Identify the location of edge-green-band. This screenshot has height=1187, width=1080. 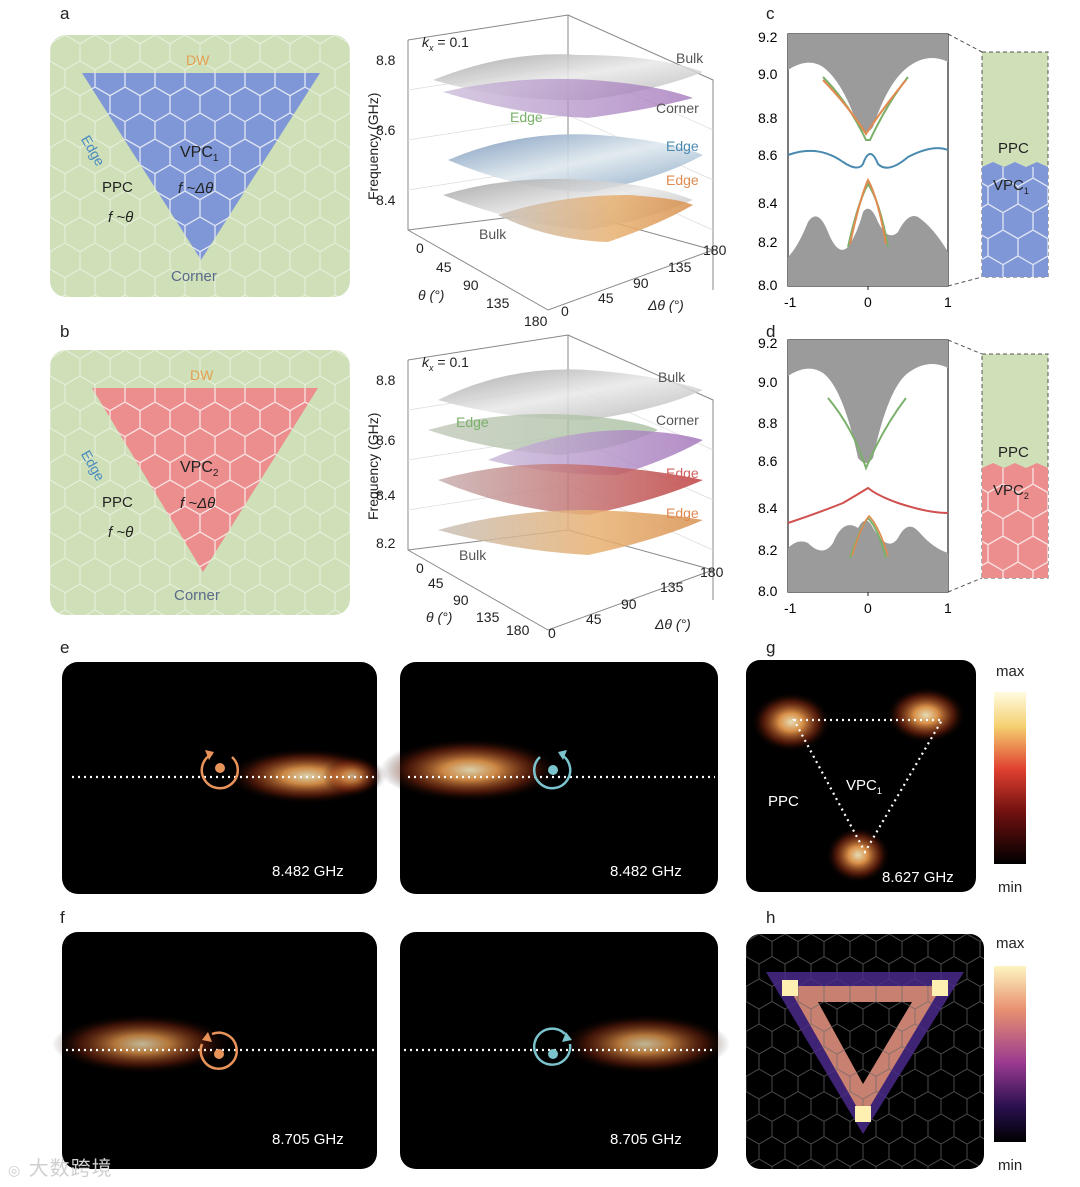
(867, 434).